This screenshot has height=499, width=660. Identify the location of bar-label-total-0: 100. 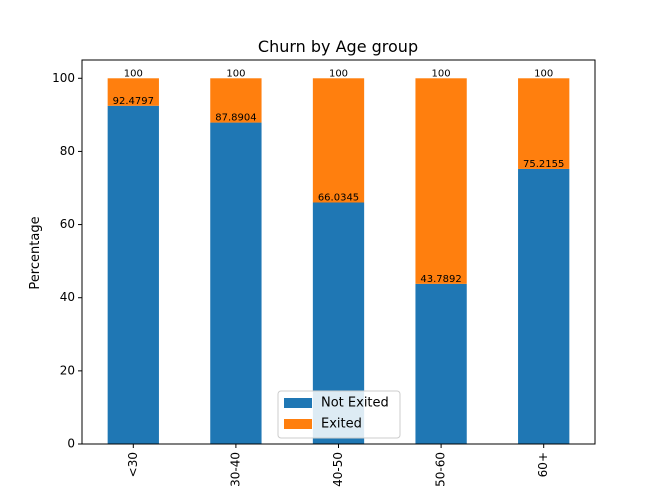
(133, 73).